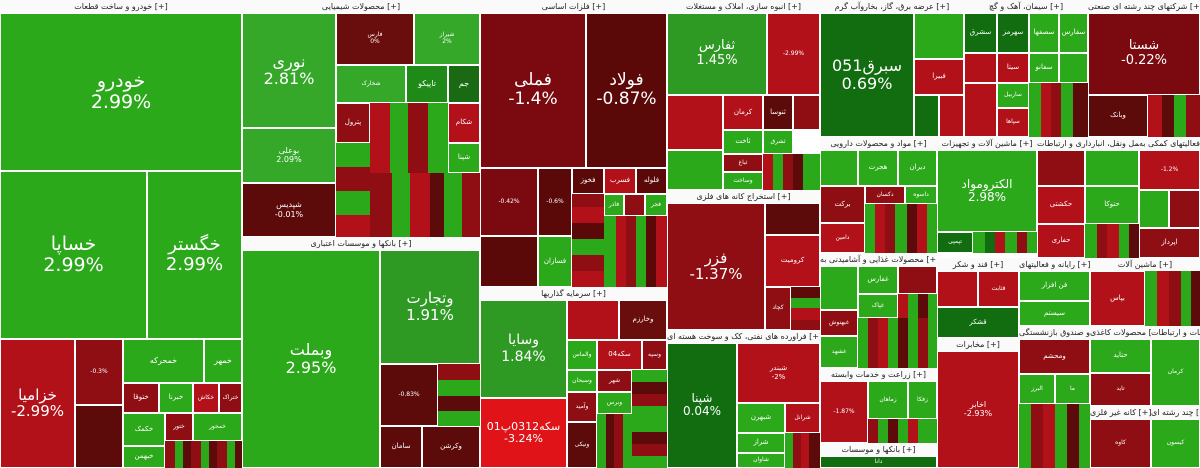  What do you see at coordinates (1088, 144) in the screenshot?
I see `sector-header: حمل ونقل، انبارداری و ارتباطات [+]` at bounding box center [1088, 144].